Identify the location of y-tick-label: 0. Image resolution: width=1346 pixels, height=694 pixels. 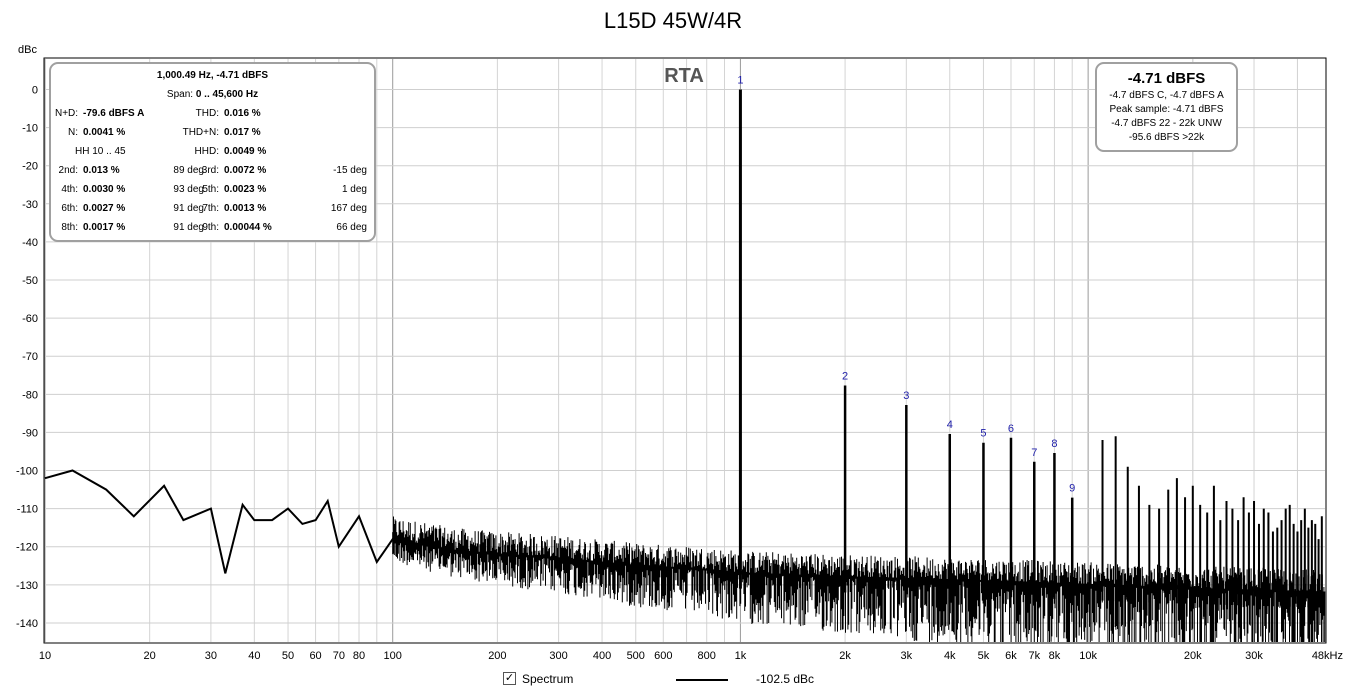
(35, 90).